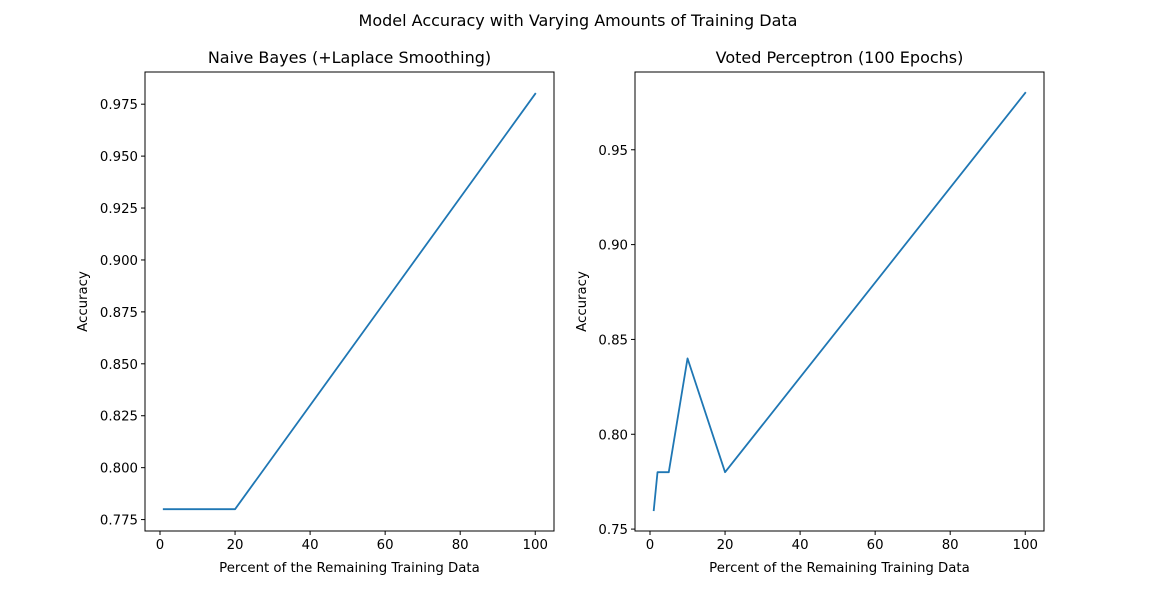 The height and width of the screenshot is (598, 1160). Describe the element at coordinates (613, 340) in the screenshot. I see `y-tick-label: 0.85` at that location.